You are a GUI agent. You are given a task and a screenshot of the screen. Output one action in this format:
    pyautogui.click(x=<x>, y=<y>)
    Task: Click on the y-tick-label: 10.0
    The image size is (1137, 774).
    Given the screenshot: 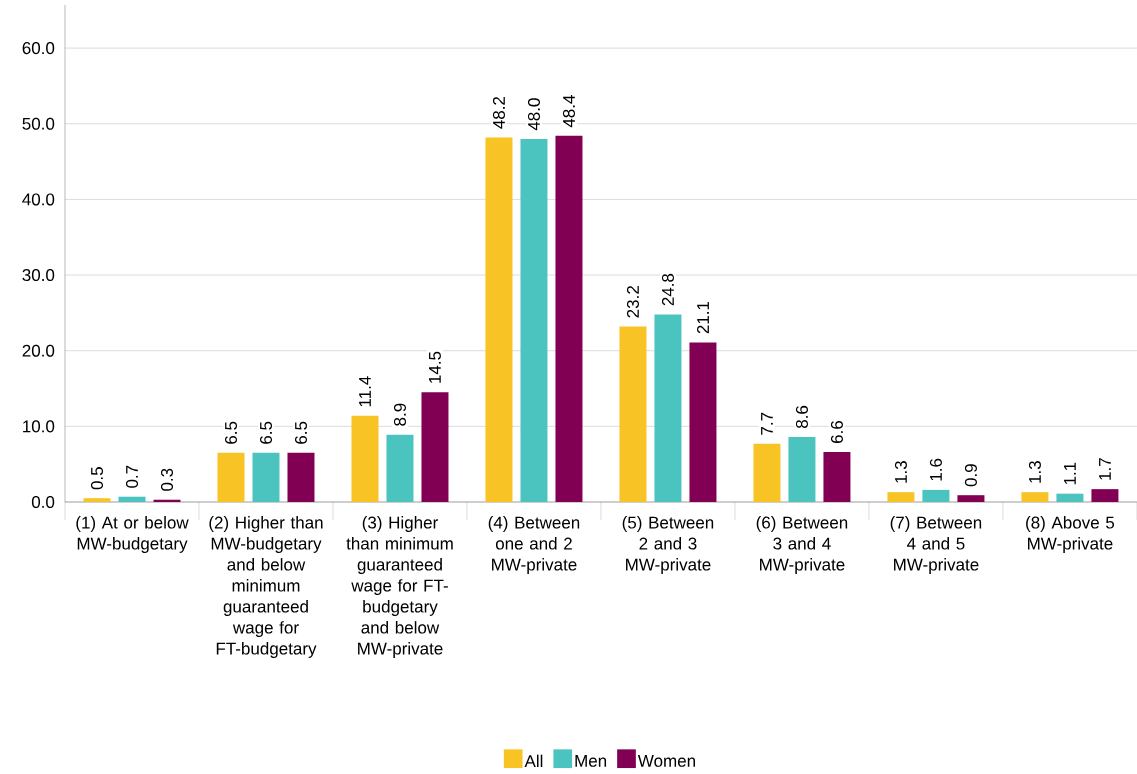 What is the action you would take?
    pyautogui.click(x=39, y=426)
    